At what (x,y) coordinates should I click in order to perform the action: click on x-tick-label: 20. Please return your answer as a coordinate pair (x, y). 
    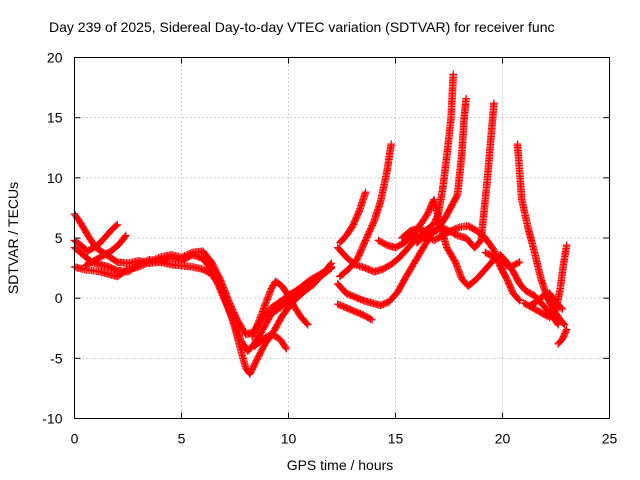
    Looking at the image, I should click on (503, 439).